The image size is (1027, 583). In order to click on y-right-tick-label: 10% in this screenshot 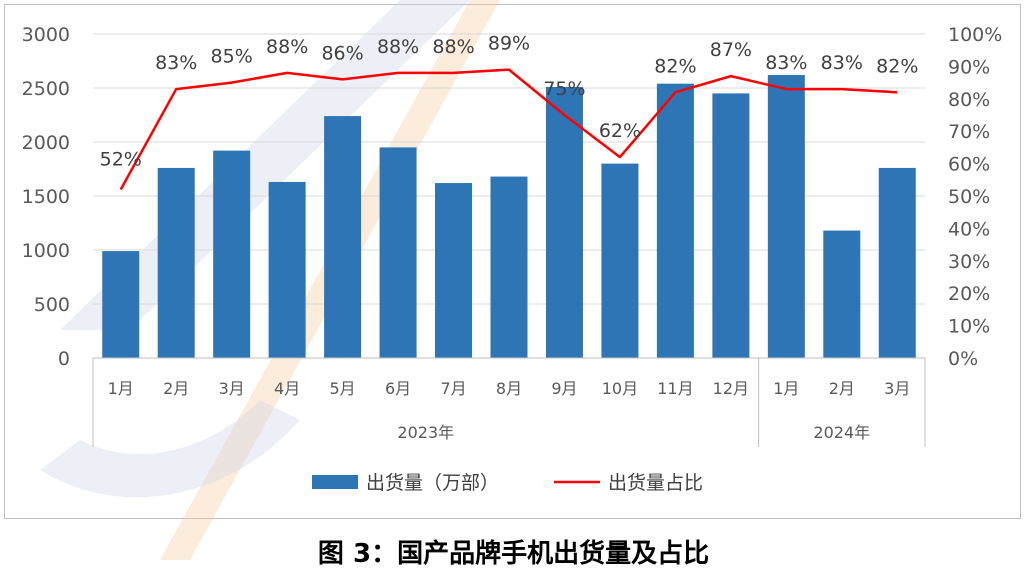, I will do `click(969, 327)`.